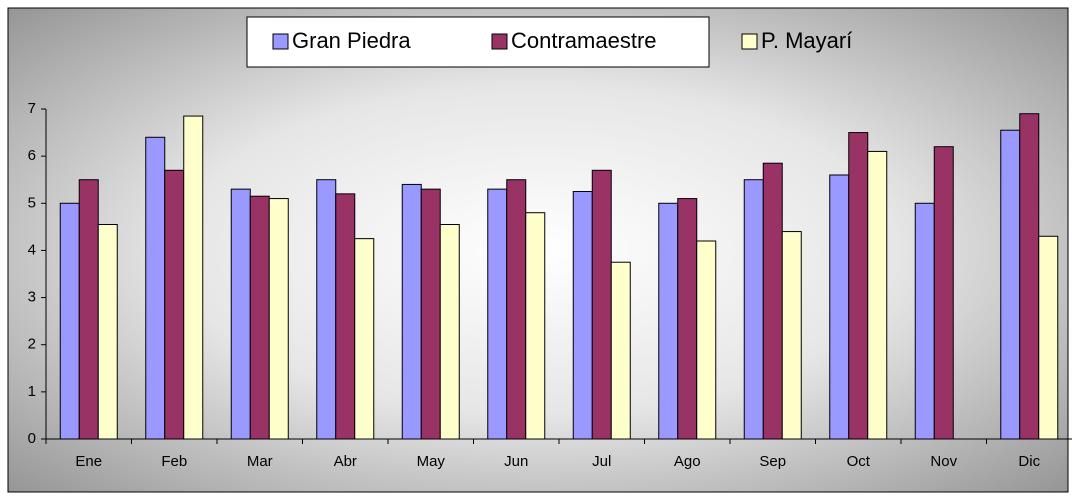  I want to click on x-tick-label: Nov, so click(943, 461).